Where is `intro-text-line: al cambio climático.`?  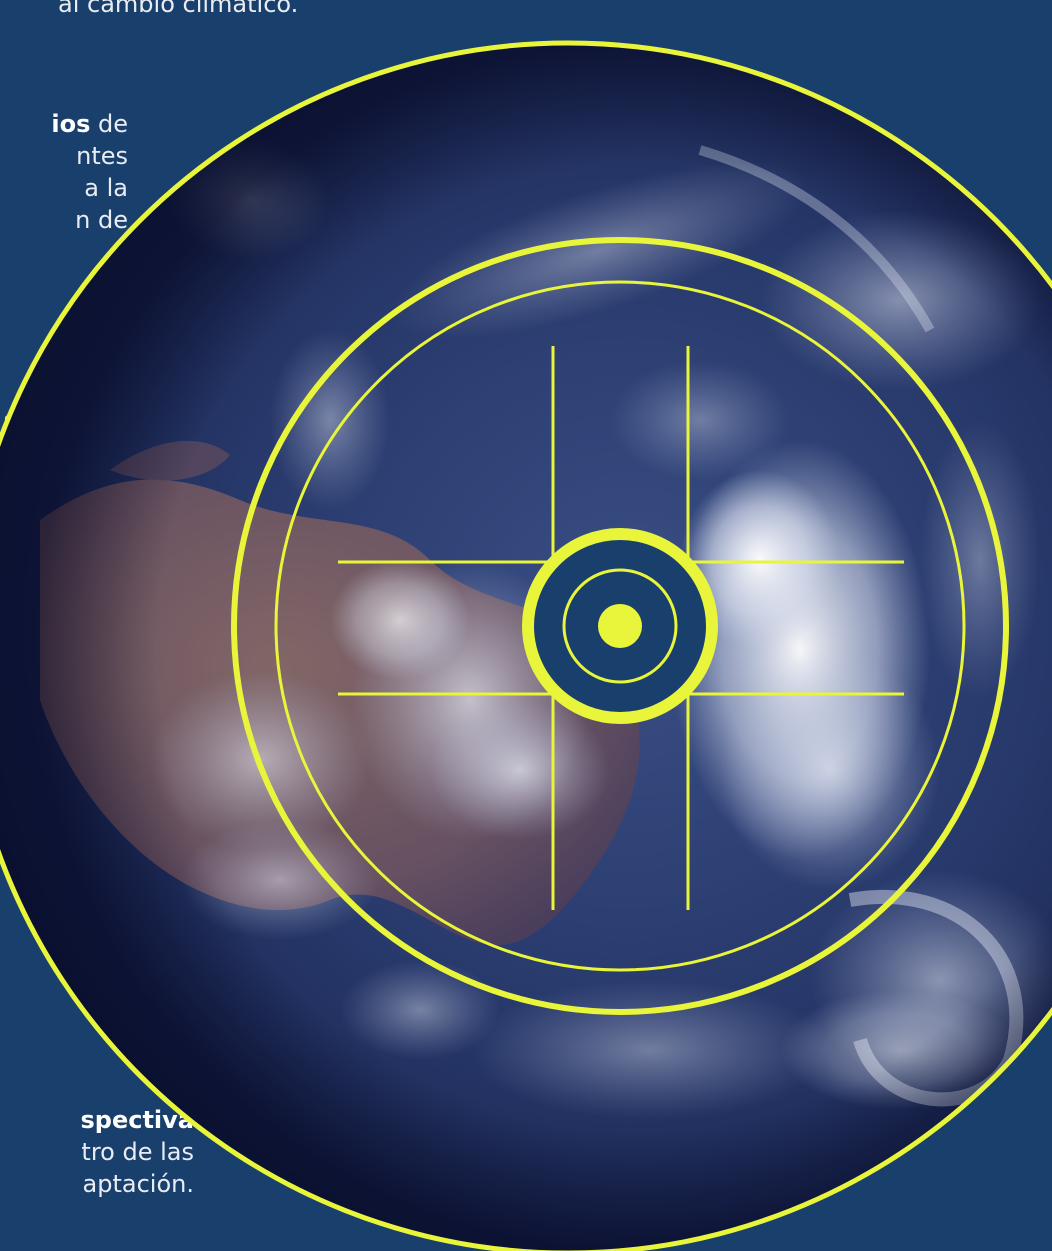
intro-text-line: al cambio climático. is located at coordinates (178, 9).